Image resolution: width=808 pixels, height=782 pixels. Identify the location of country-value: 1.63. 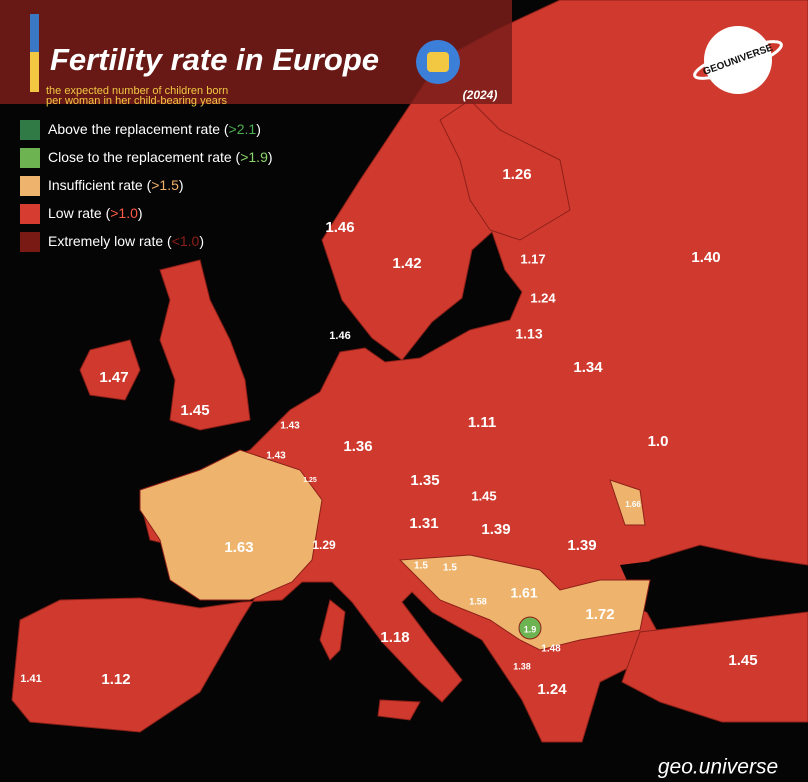
(238, 547).